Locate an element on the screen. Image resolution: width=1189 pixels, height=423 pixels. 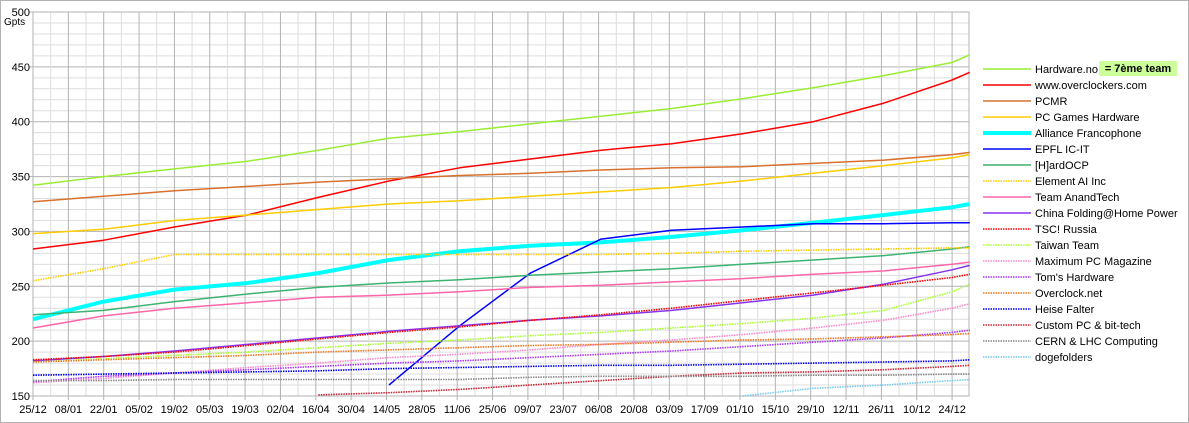
series-line--h-ardocp is located at coordinates (501, 281).